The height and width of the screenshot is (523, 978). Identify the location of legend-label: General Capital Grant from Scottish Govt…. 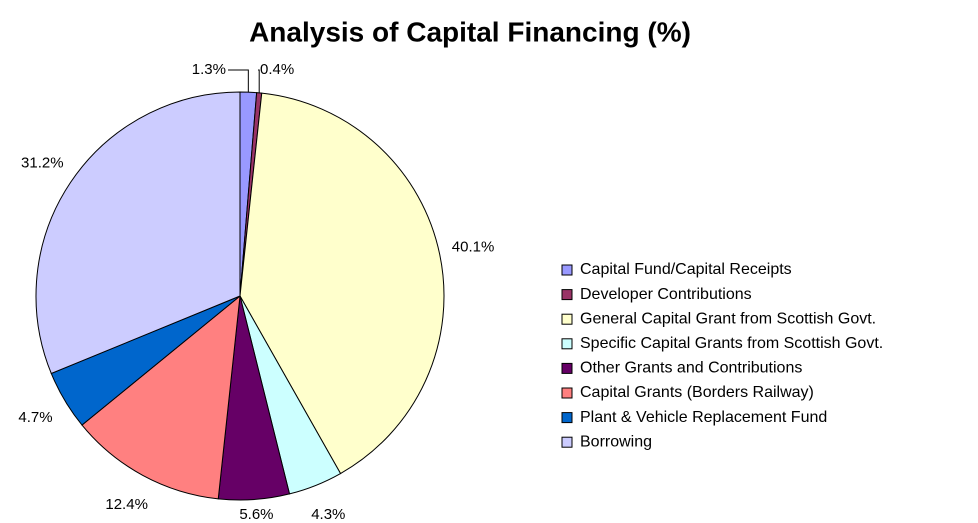
(728, 318).